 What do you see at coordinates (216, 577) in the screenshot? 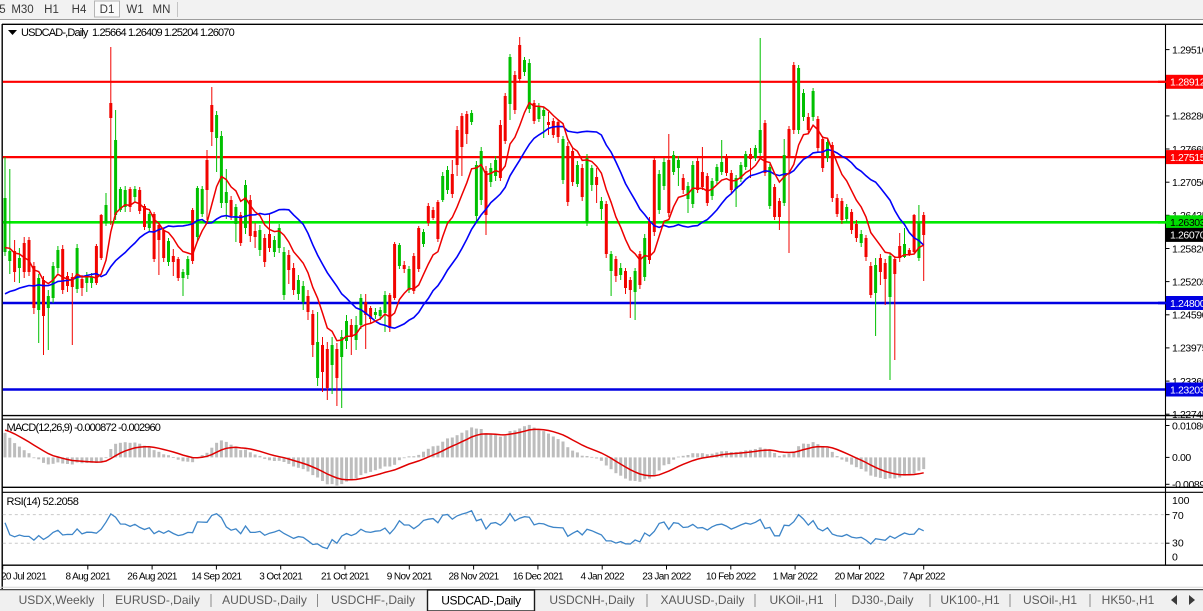
I see `svg-text: 14 Sep 2021` at bounding box center [216, 577].